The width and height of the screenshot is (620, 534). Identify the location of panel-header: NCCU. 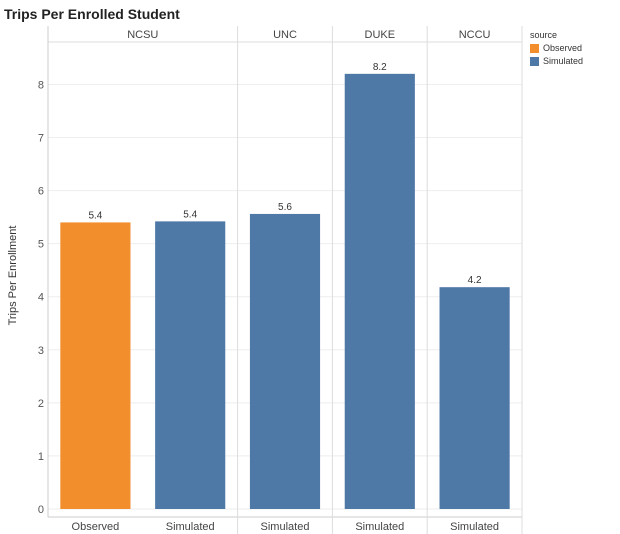
(475, 35).